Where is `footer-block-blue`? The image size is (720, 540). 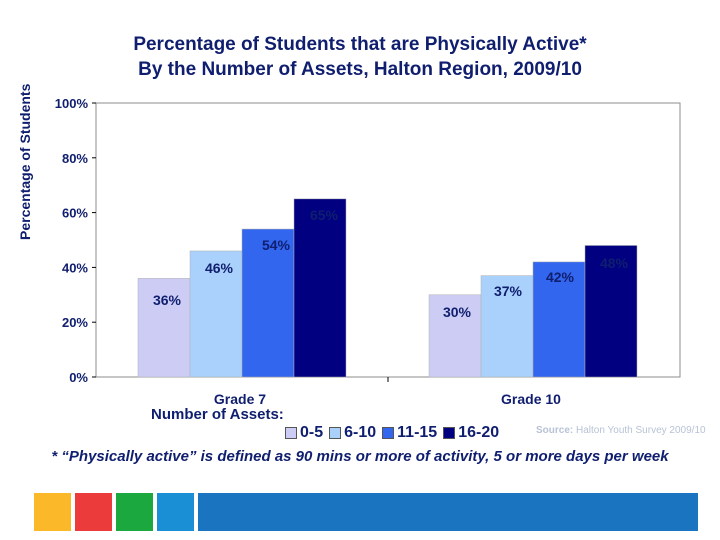 footer-block-blue is located at coordinates (175, 512).